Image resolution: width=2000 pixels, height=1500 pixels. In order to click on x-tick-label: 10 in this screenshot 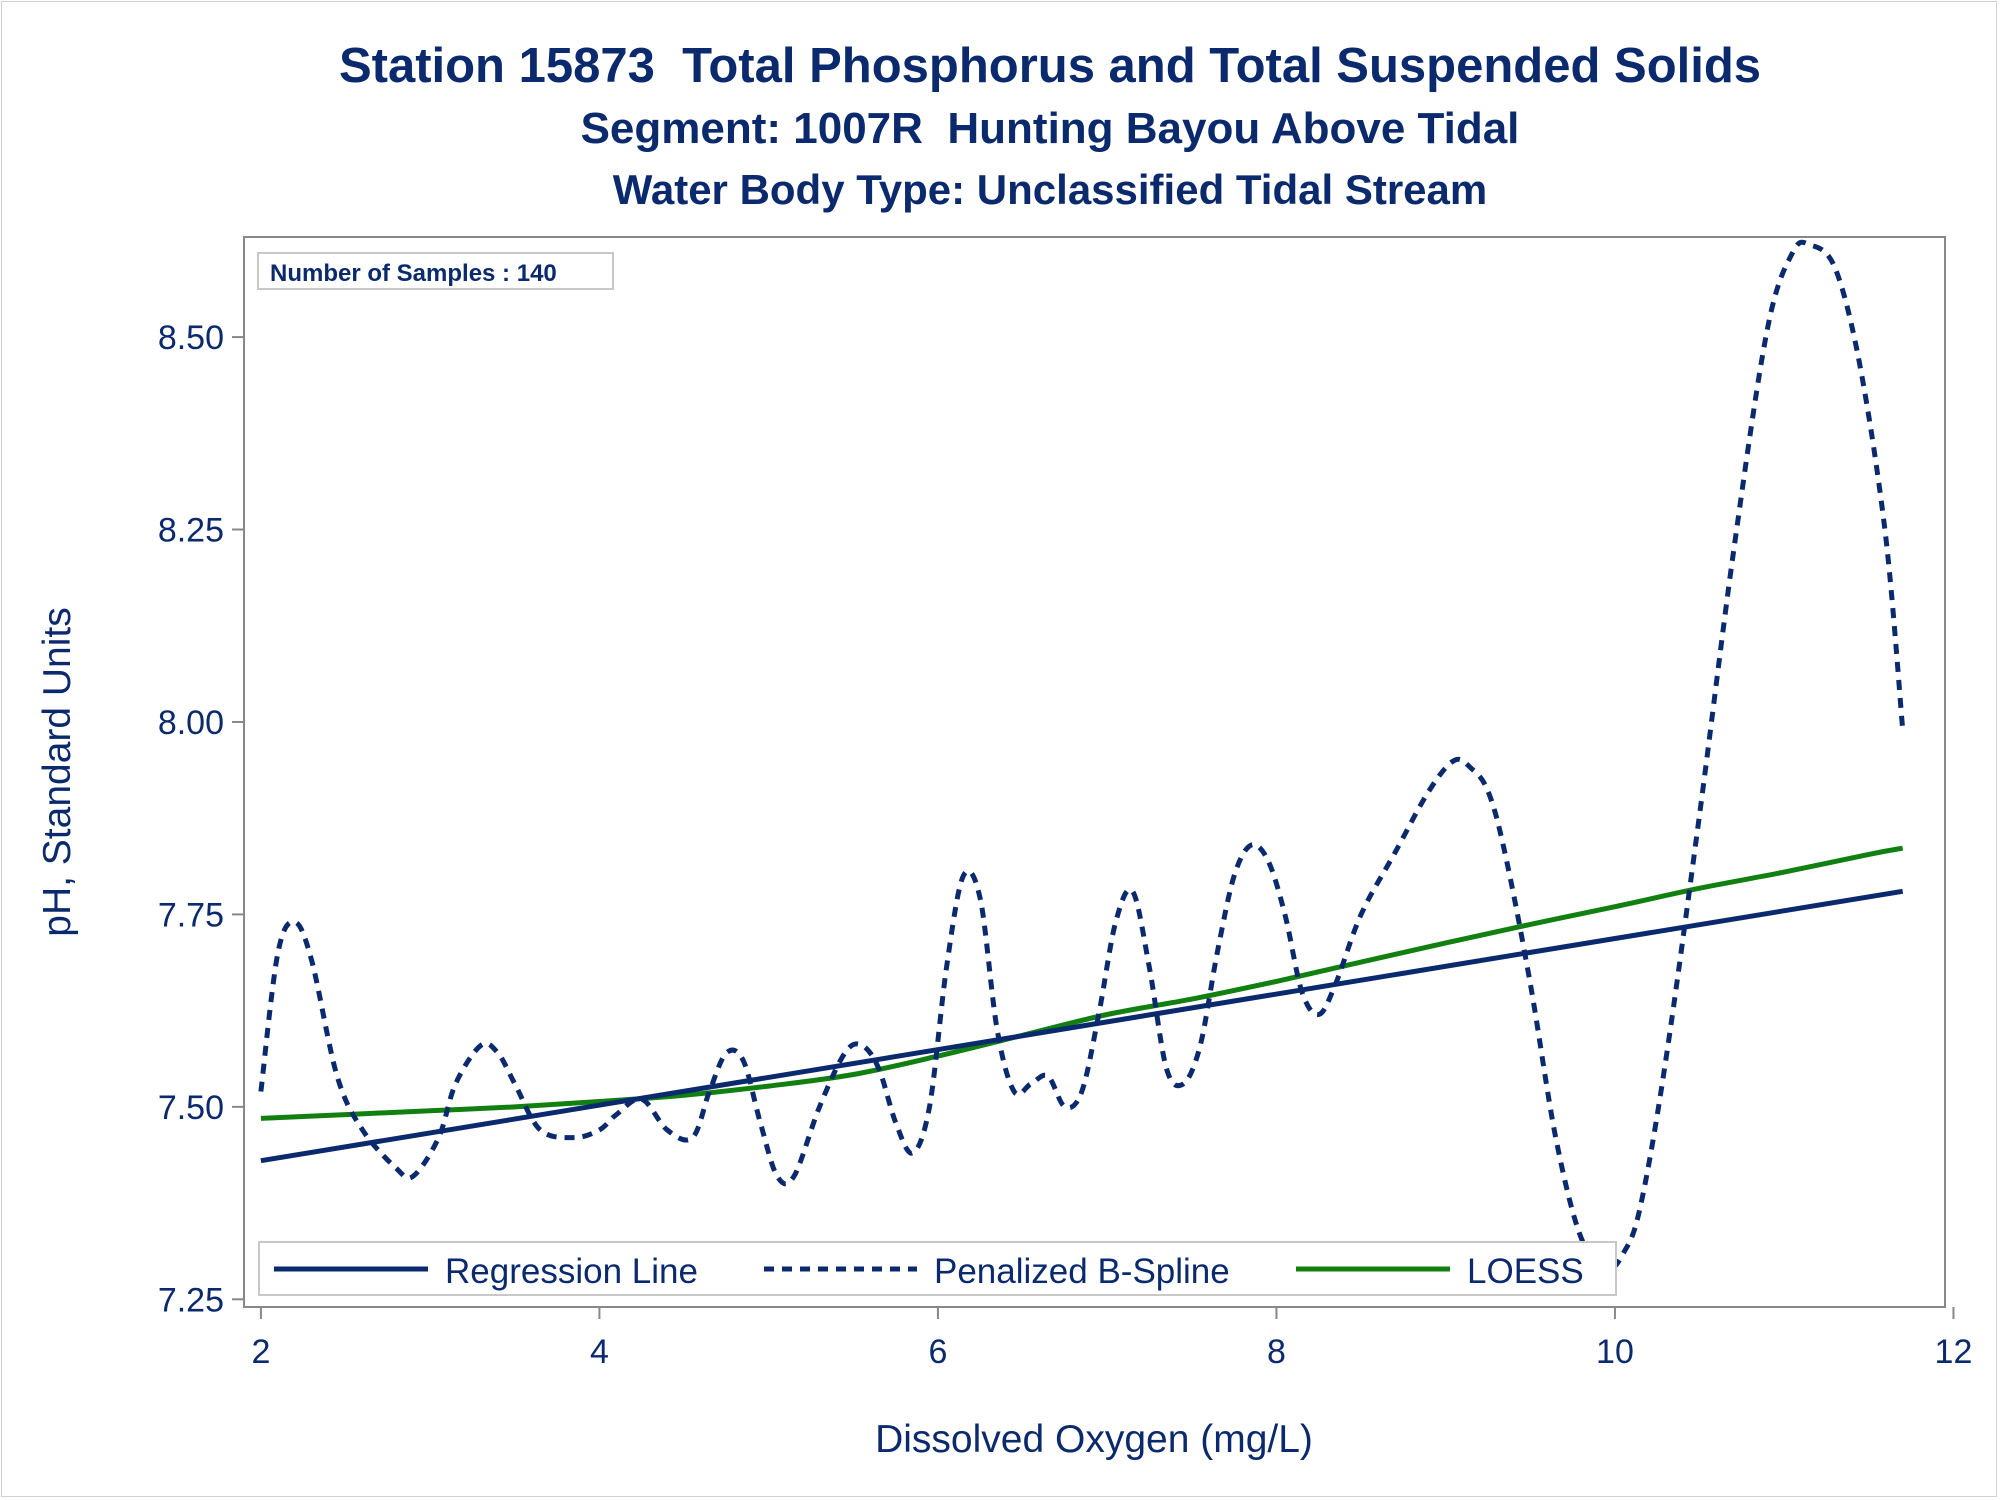, I will do `click(1615, 1352)`.